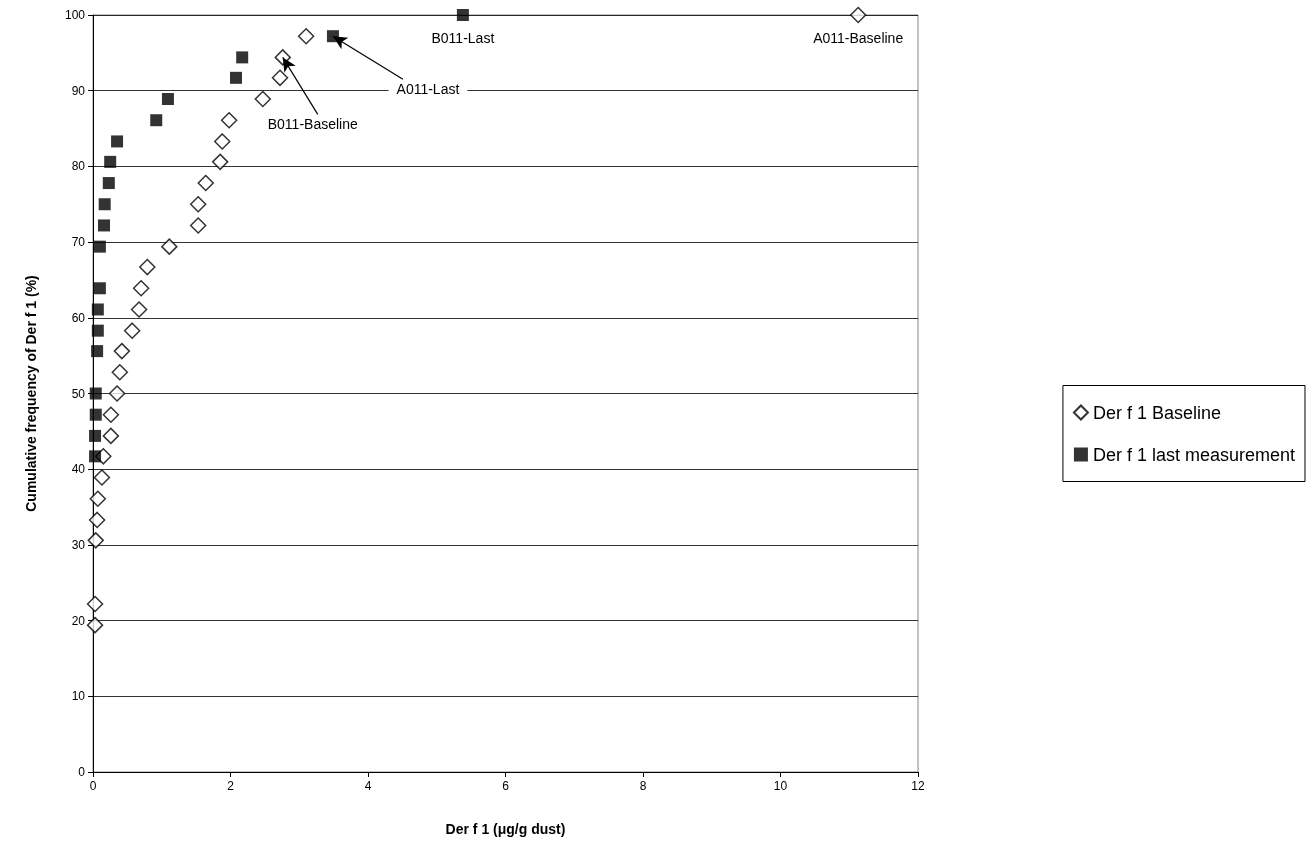 This screenshot has height=867, width=1313. What do you see at coordinates (78, 696) in the screenshot?
I see `y-tick-label: 10` at bounding box center [78, 696].